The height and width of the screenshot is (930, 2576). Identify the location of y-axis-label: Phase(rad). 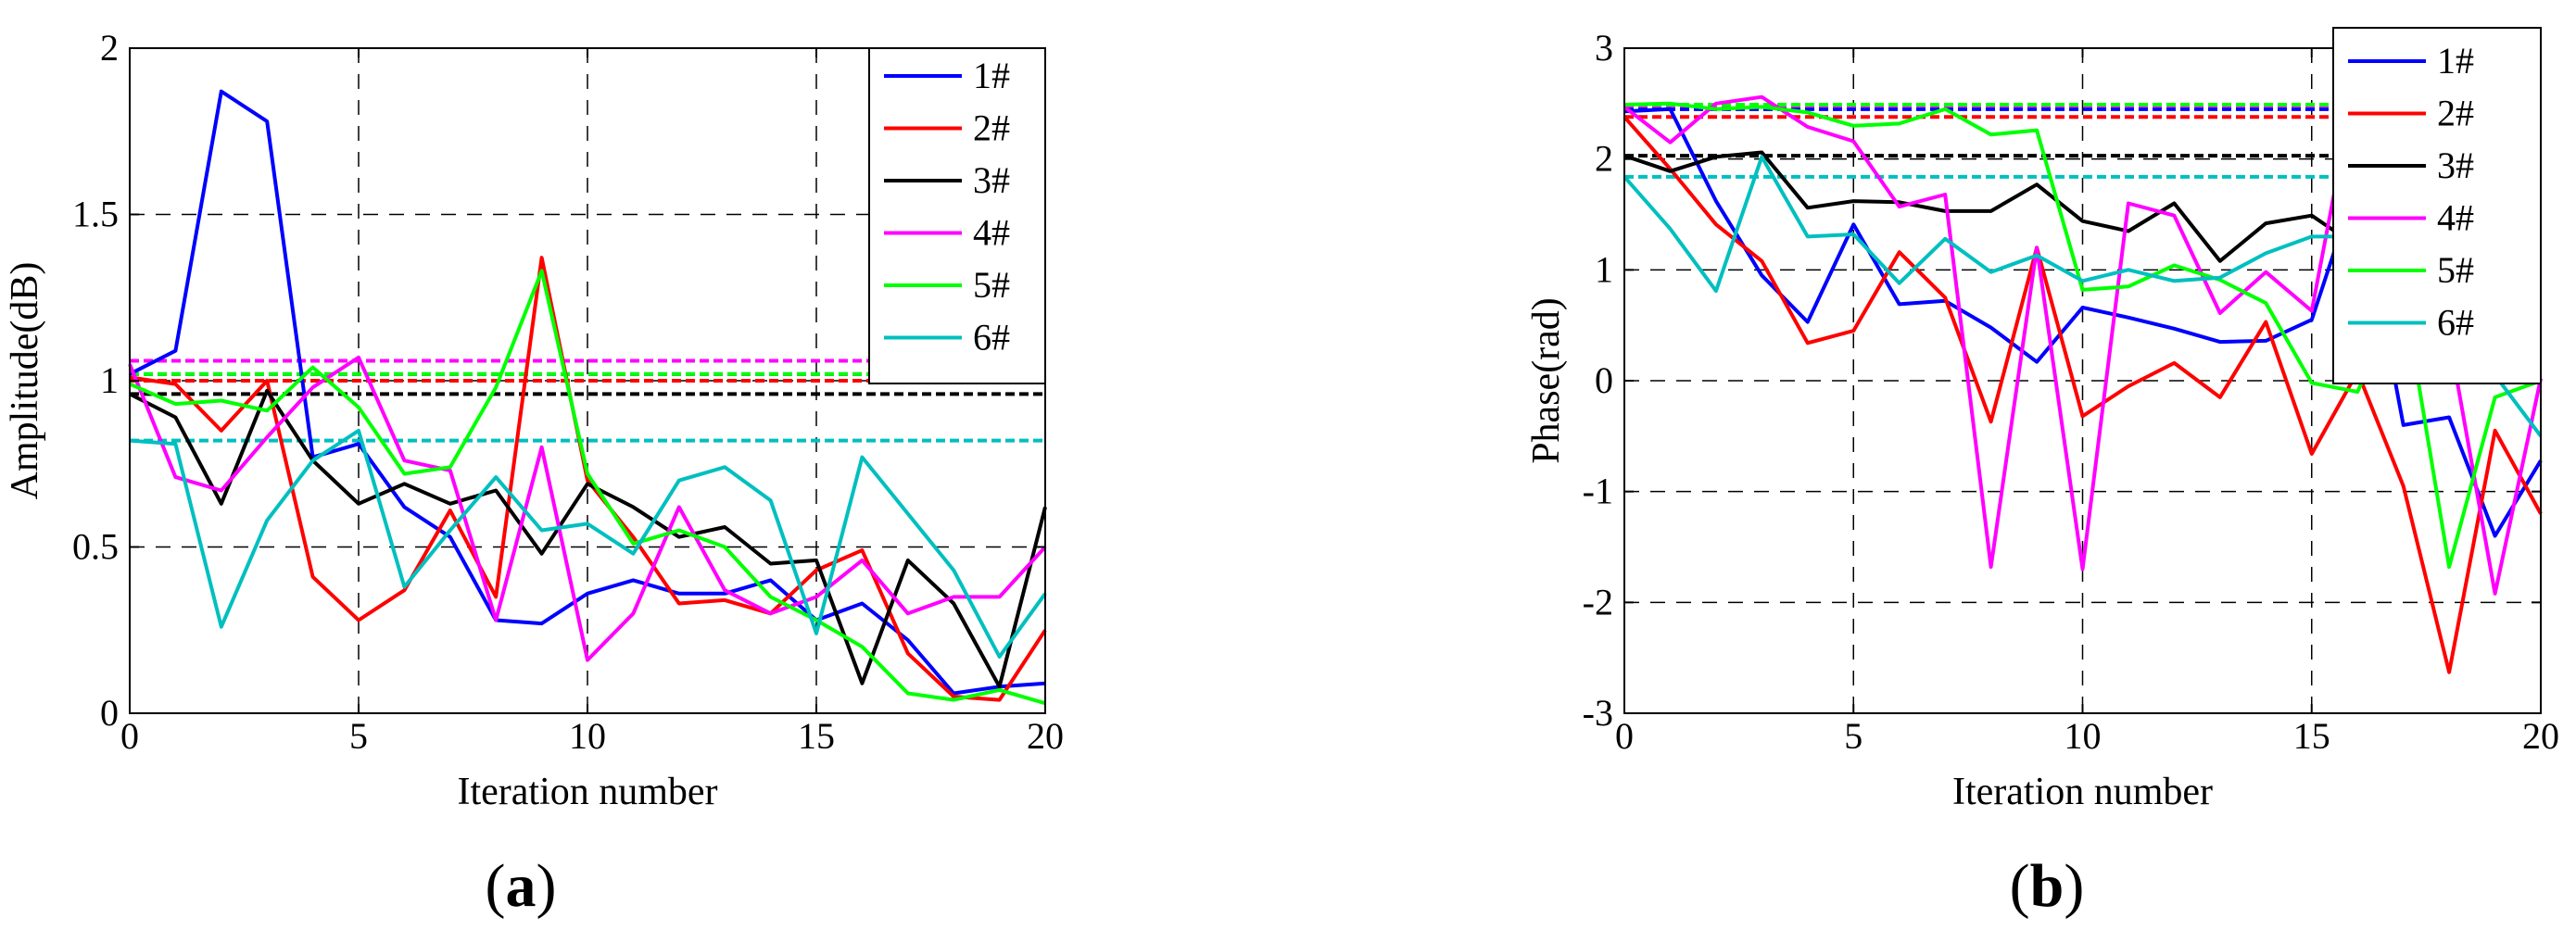
(1547, 380).